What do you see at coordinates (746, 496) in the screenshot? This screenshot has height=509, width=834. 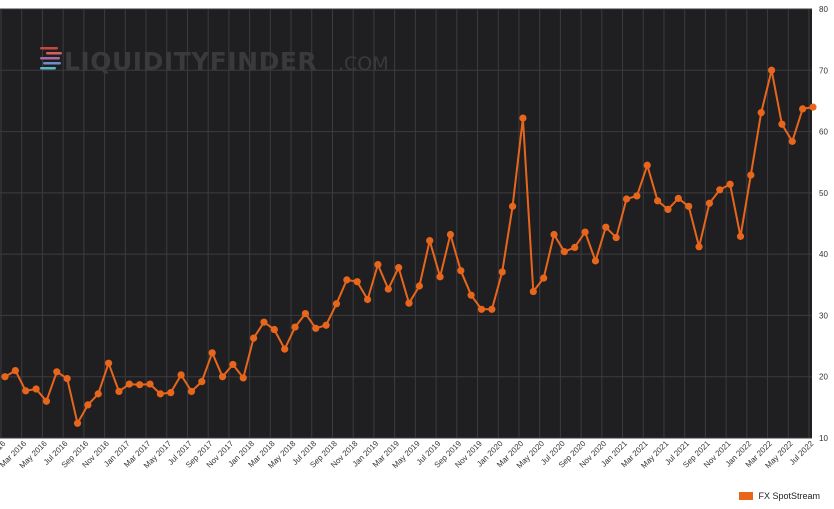 I see `legend-swatch` at bounding box center [746, 496].